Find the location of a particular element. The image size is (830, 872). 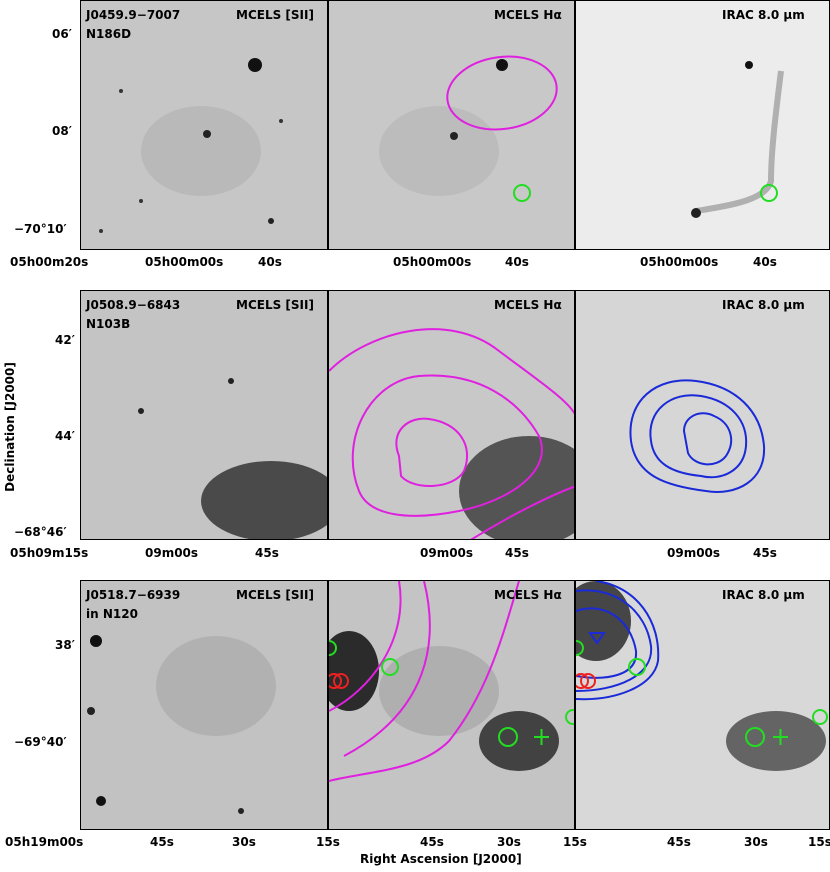

source-sublabel-row2: N103B is located at coordinates (108, 324).